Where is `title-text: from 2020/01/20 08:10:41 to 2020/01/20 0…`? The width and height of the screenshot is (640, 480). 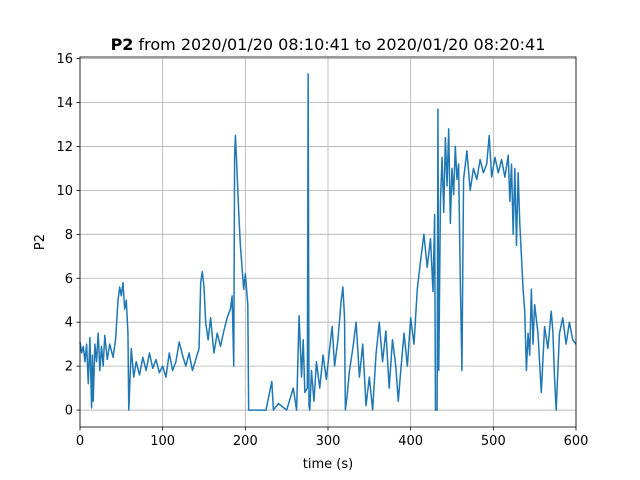
title-text: from 2020/01/20 08:10:41 to 2020/01/20 0… is located at coordinates (342, 44).